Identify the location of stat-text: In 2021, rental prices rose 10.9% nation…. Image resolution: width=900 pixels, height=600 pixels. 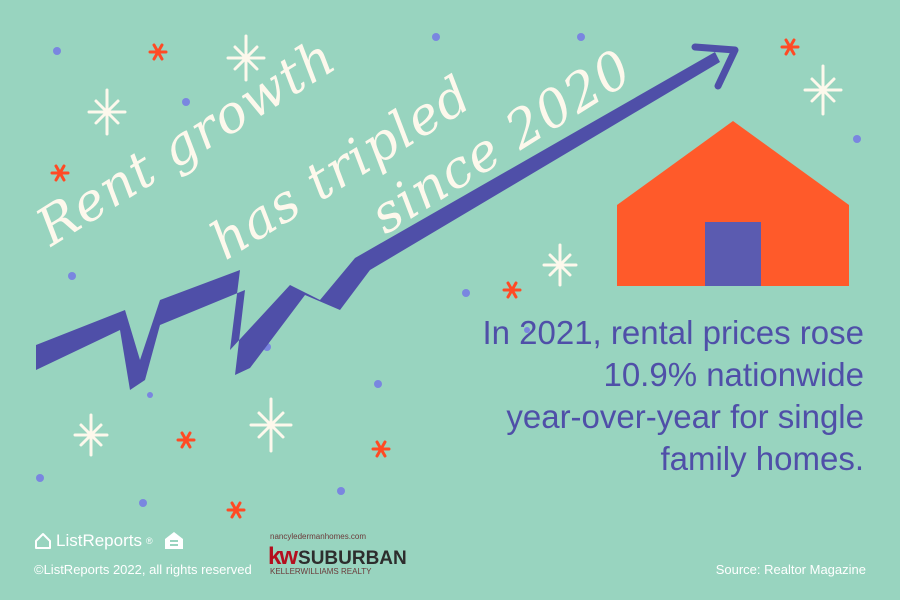
(634, 396).